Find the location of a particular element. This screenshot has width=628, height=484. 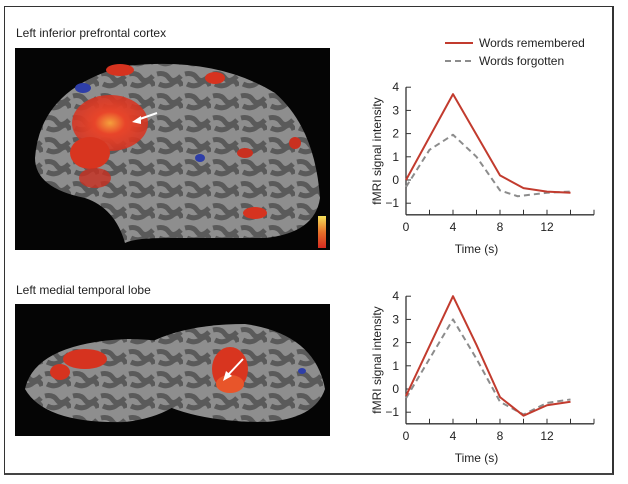

panel-title-temporal: Left medial temporal lobe is located at coordinates (83, 290).